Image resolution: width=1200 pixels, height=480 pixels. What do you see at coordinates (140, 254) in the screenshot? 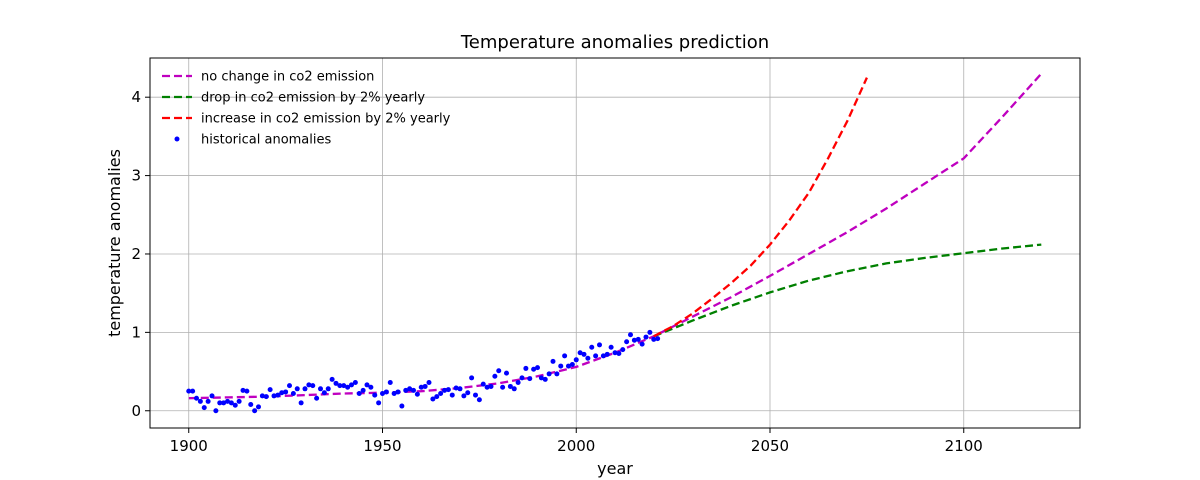
I see `y-axis-ticks: 0 1 2 3 4` at bounding box center [140, 254].